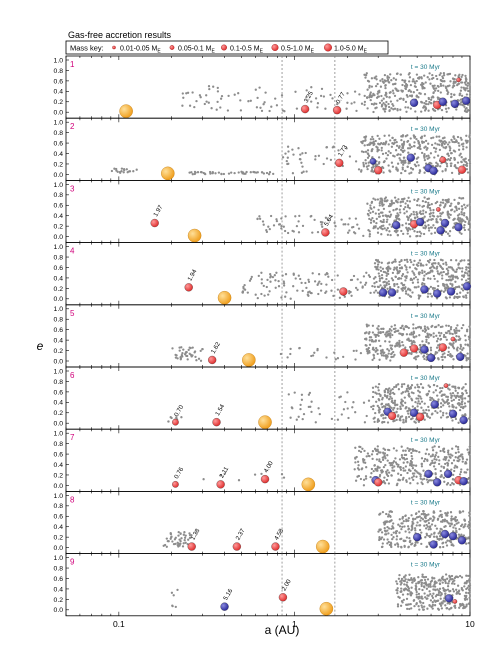 The image size is (500, 646). What do you see at coordinates (59, 289) in the screenshot?
I see `y-tick-label: 0.2` at bounding box center [59, 289].